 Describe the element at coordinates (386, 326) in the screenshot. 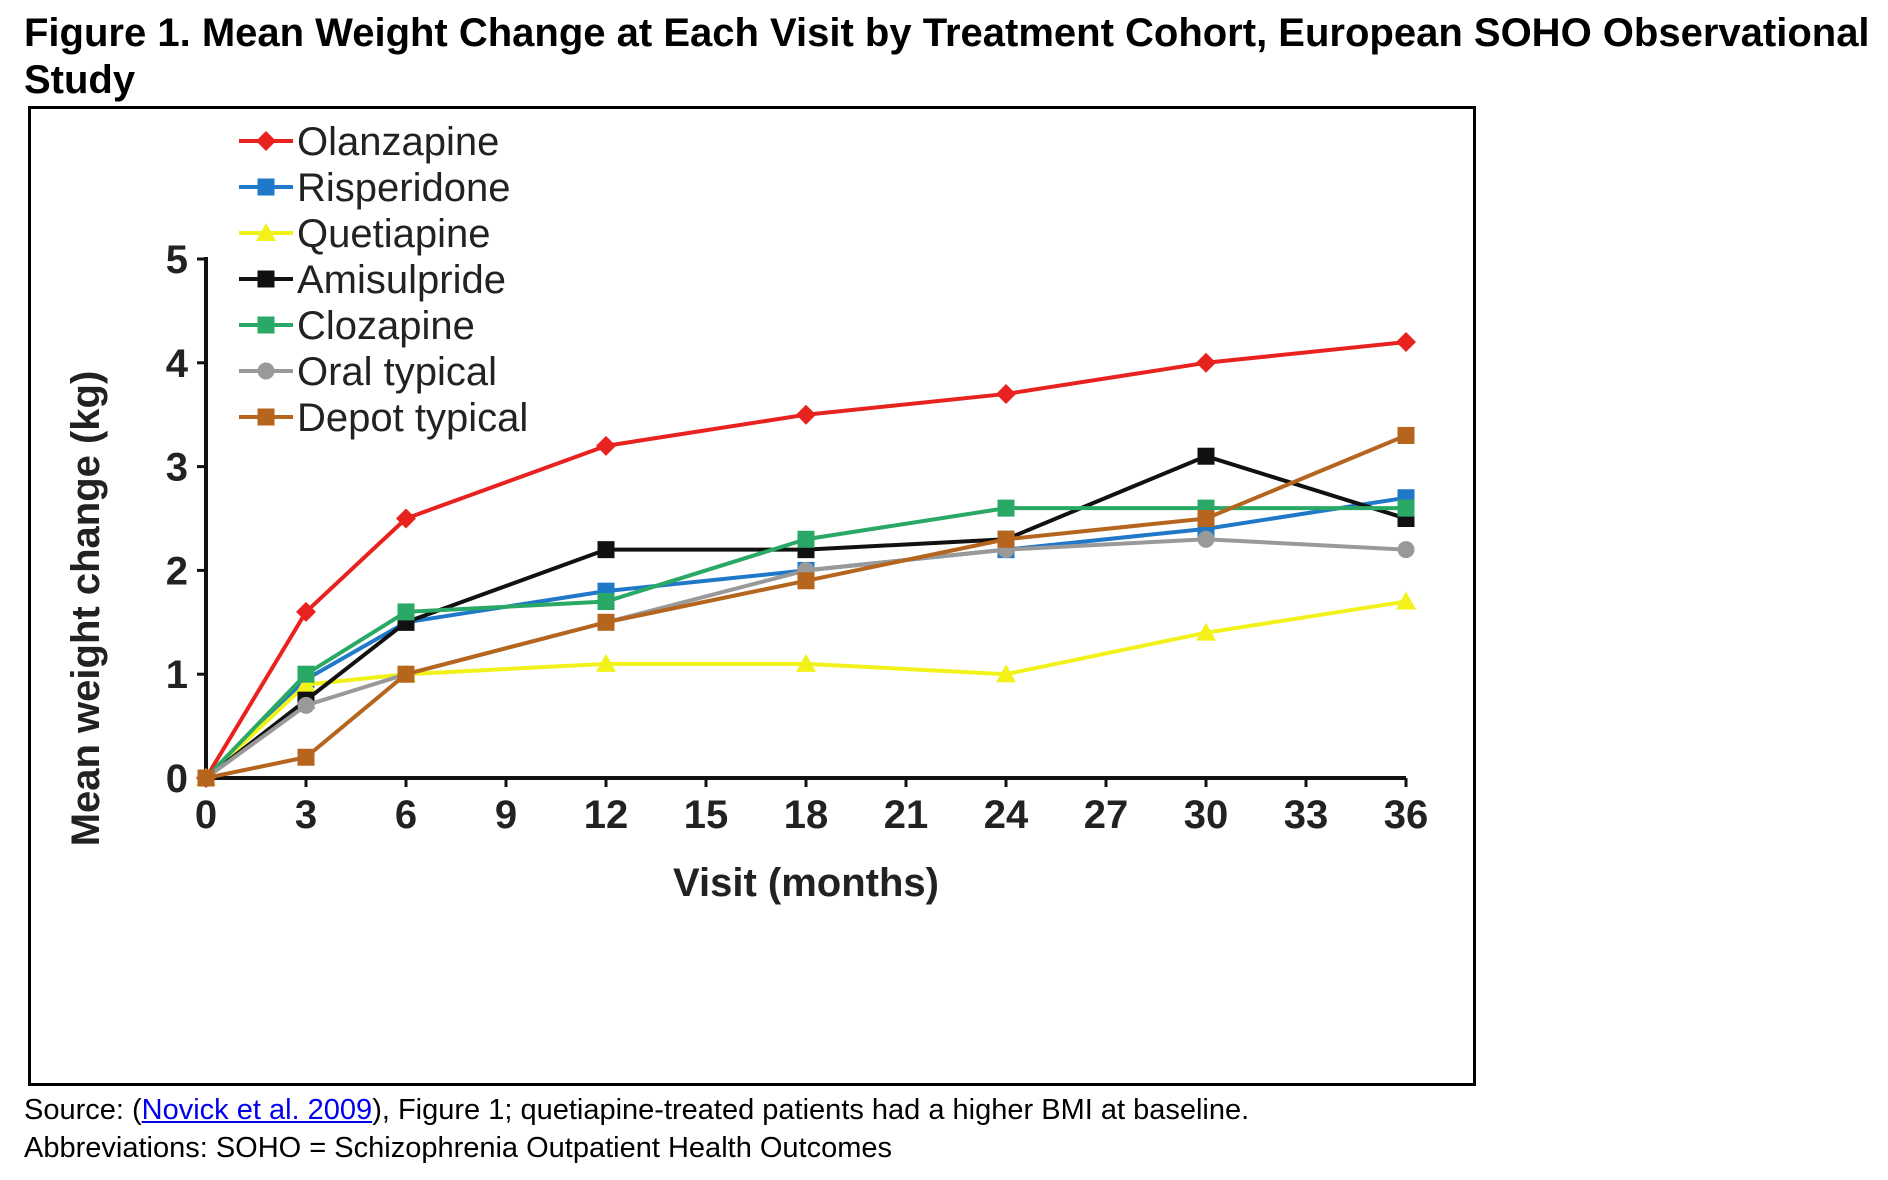

I see `legend-label: Clozapine` at that location.